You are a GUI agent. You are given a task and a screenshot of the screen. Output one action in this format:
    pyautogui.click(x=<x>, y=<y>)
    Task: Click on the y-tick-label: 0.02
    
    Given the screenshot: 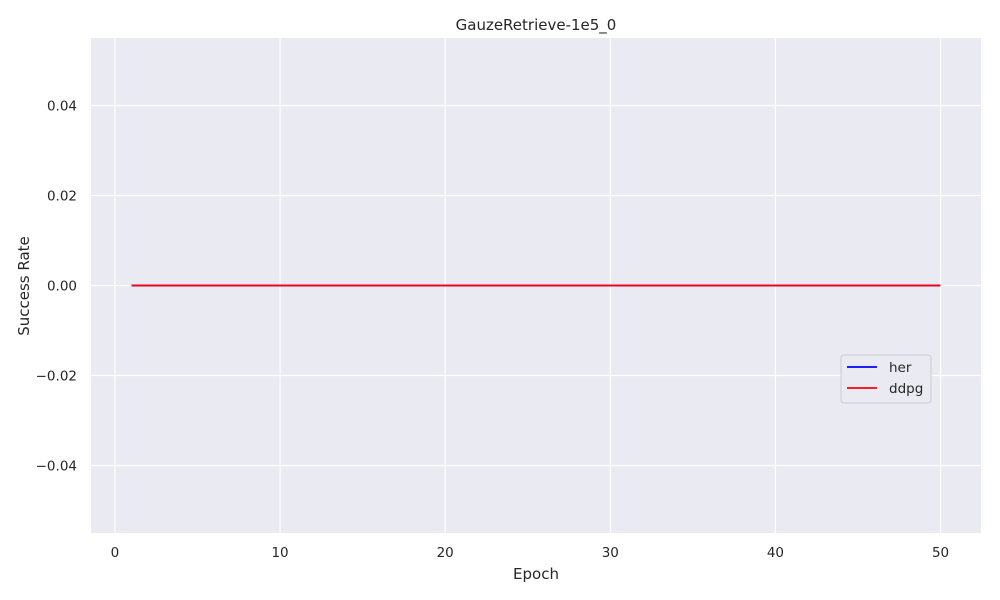 What is the action you would take?
    pyautogui.click(x=62, y=197)
    